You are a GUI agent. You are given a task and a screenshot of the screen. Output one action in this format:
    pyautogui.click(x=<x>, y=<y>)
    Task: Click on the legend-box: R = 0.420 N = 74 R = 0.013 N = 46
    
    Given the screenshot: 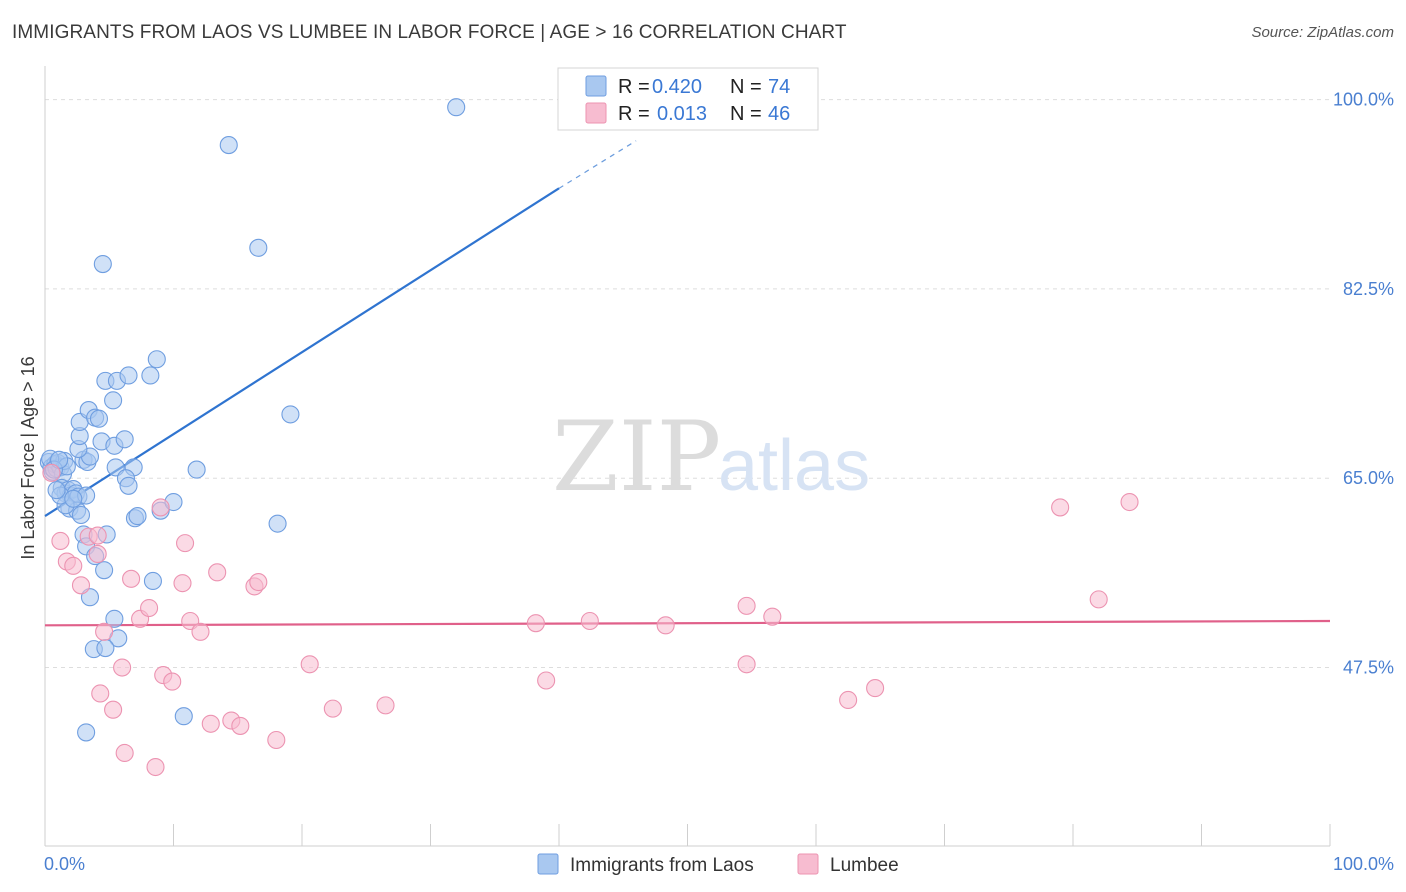 What is the action you would take?
    pyautogui.click(x=688, y=99)
    